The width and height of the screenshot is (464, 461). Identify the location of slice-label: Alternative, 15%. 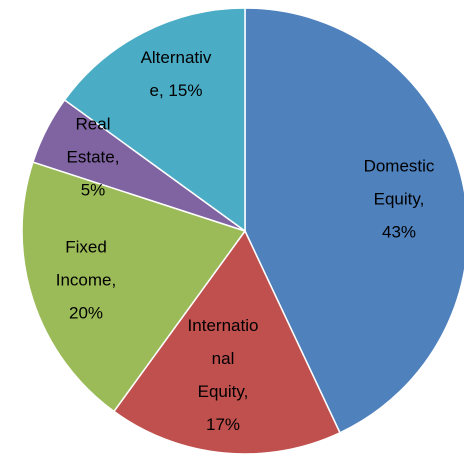
(176, 74).